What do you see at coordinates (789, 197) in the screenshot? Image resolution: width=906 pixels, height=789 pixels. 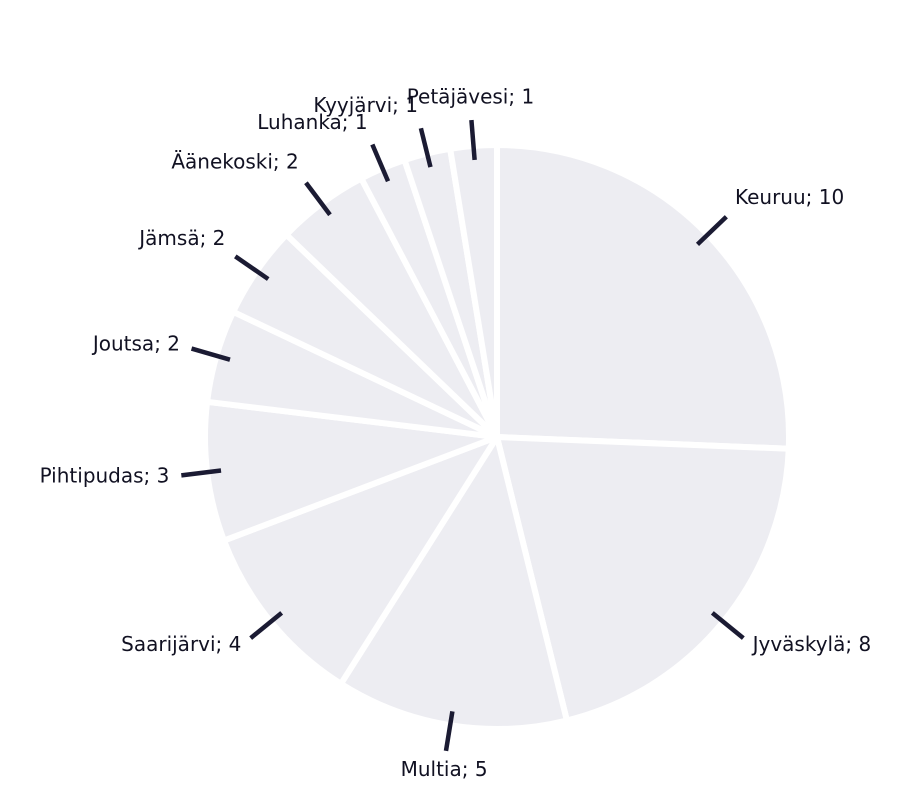 I see `slice-label: Keuruu; 10` at bounding box center [789, 197].